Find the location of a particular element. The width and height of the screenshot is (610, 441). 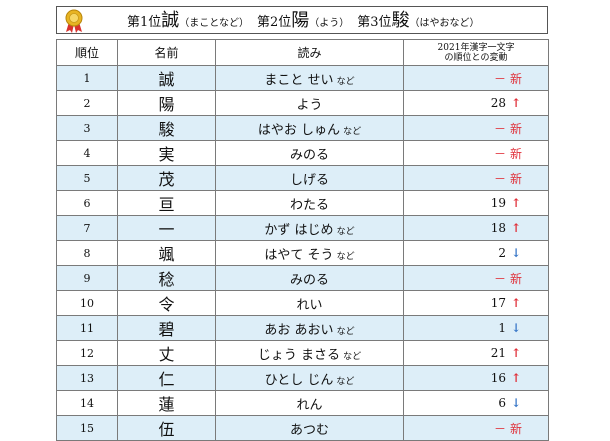

rank3-reading: （はやおなど） is located at coordinates (444, 23).